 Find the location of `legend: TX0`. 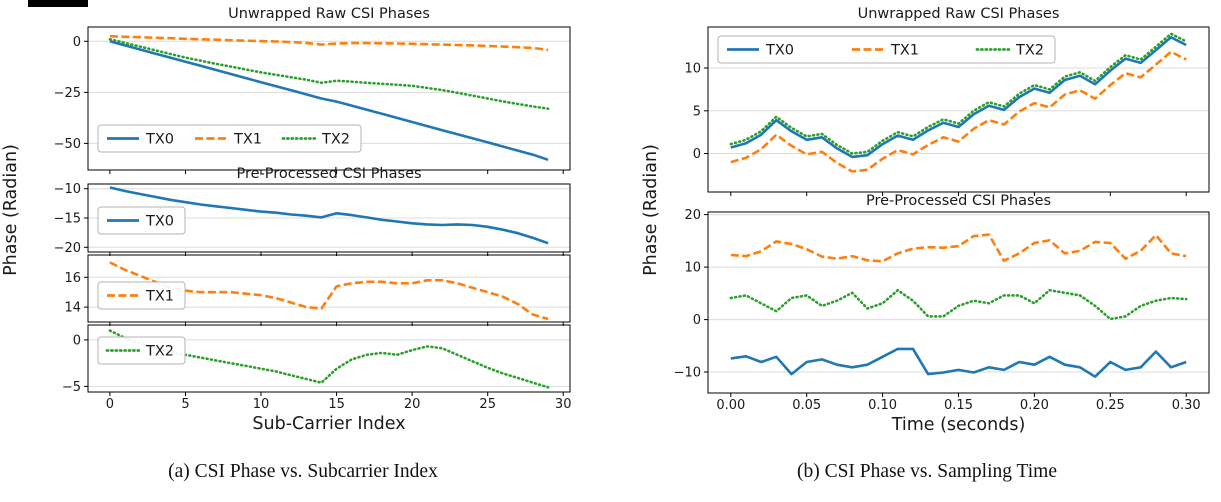

legend: TX0 is located at coordinates (141, 220).